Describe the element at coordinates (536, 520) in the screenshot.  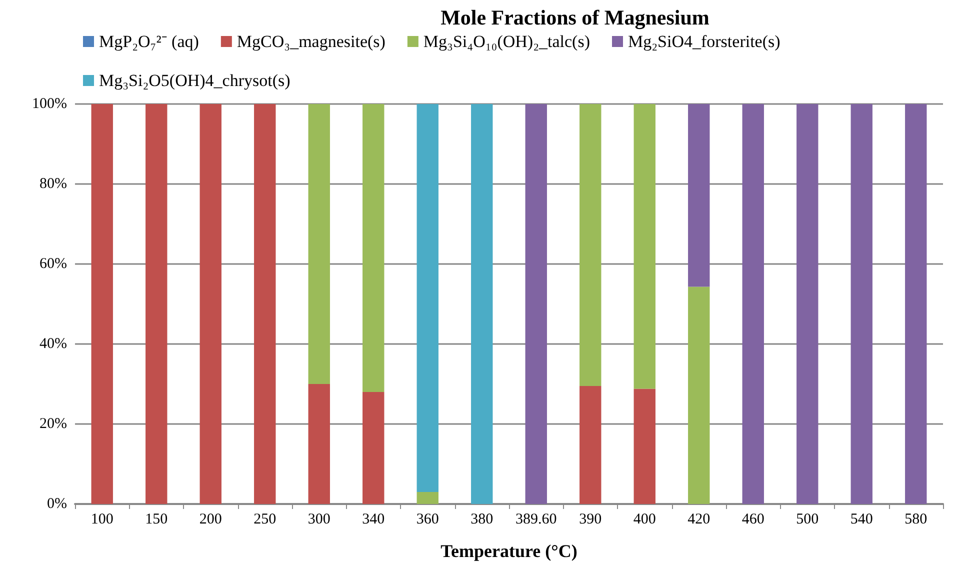
I see `x-tick-label: 389.60` at that location.